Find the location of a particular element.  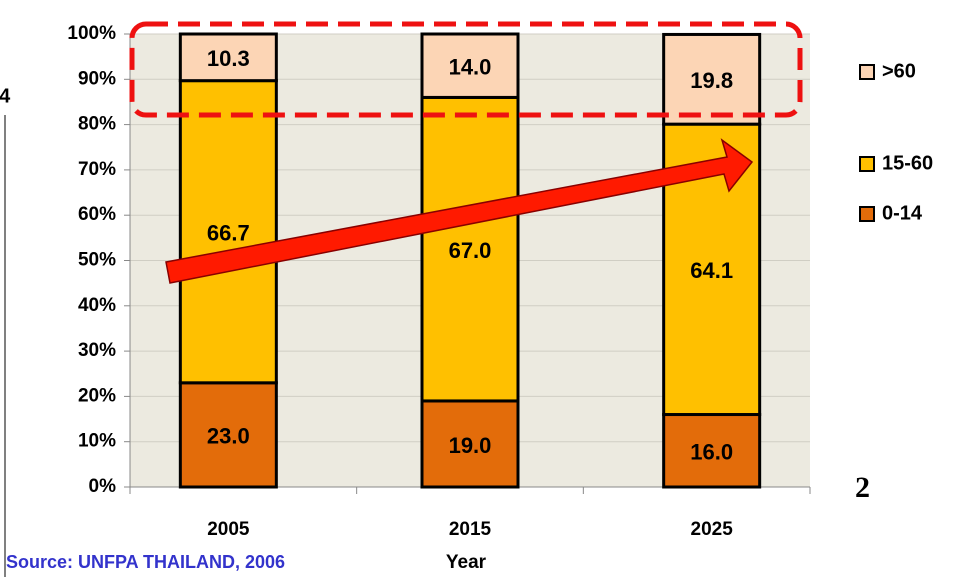

data-label: 16.0 is located at coordinates (711, 452).